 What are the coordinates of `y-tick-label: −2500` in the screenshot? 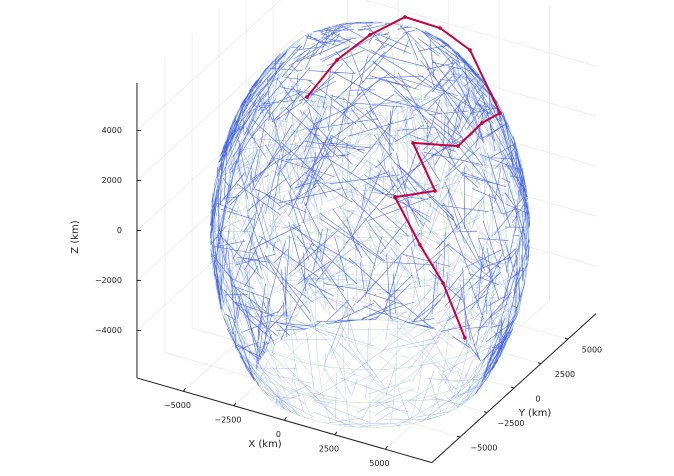 It's located at (510, 423).